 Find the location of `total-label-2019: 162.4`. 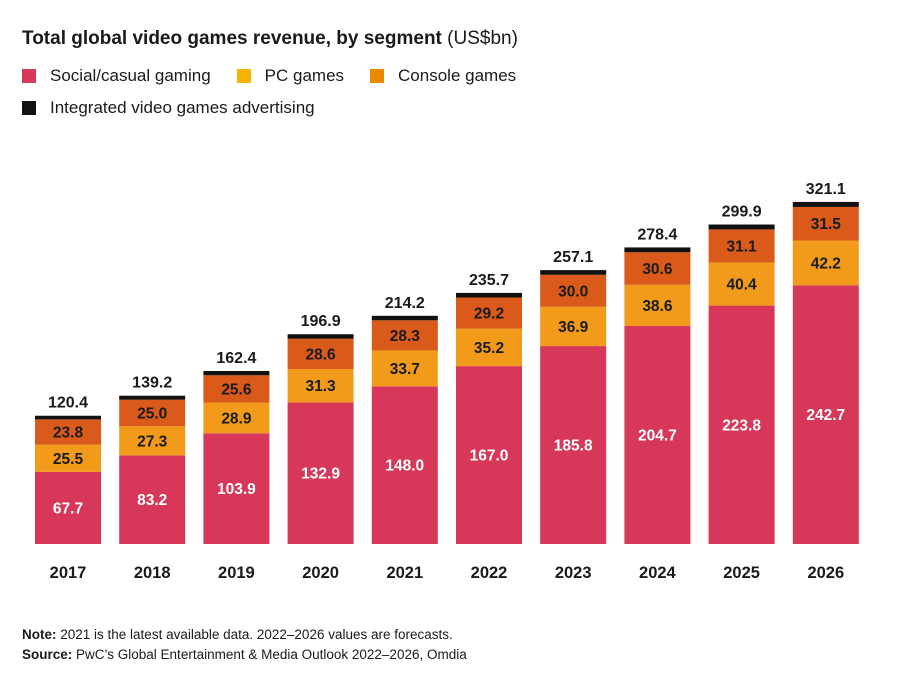

total-label-2019: 162.4 is located at coordinates (236, 358).